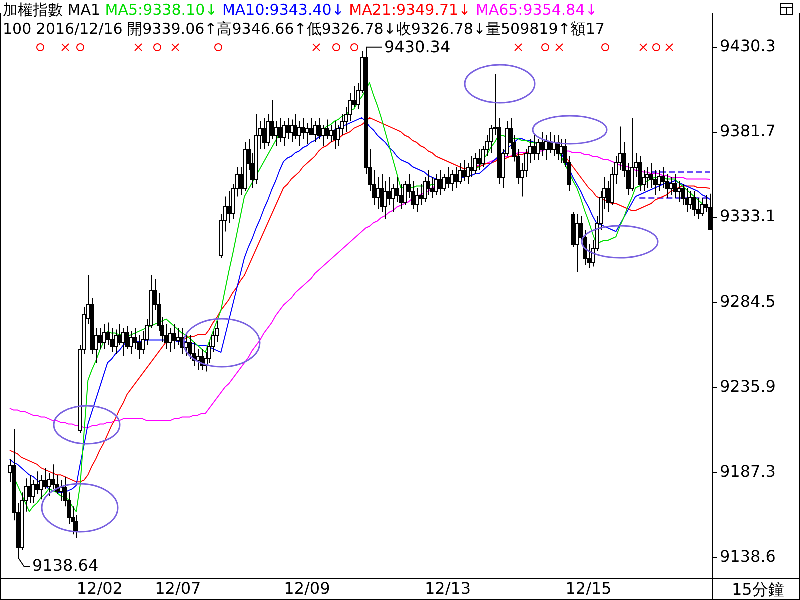 Image resolution: width=800 pixels, height=600 pixels. I want to click on x-tick-label: 12/13, so click(448, 588).